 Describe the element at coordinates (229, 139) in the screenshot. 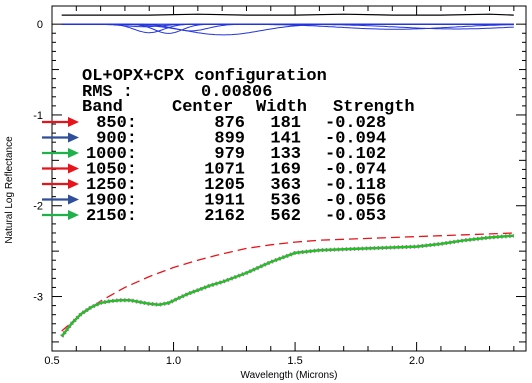

I see `band-center-value: 899` at that location.